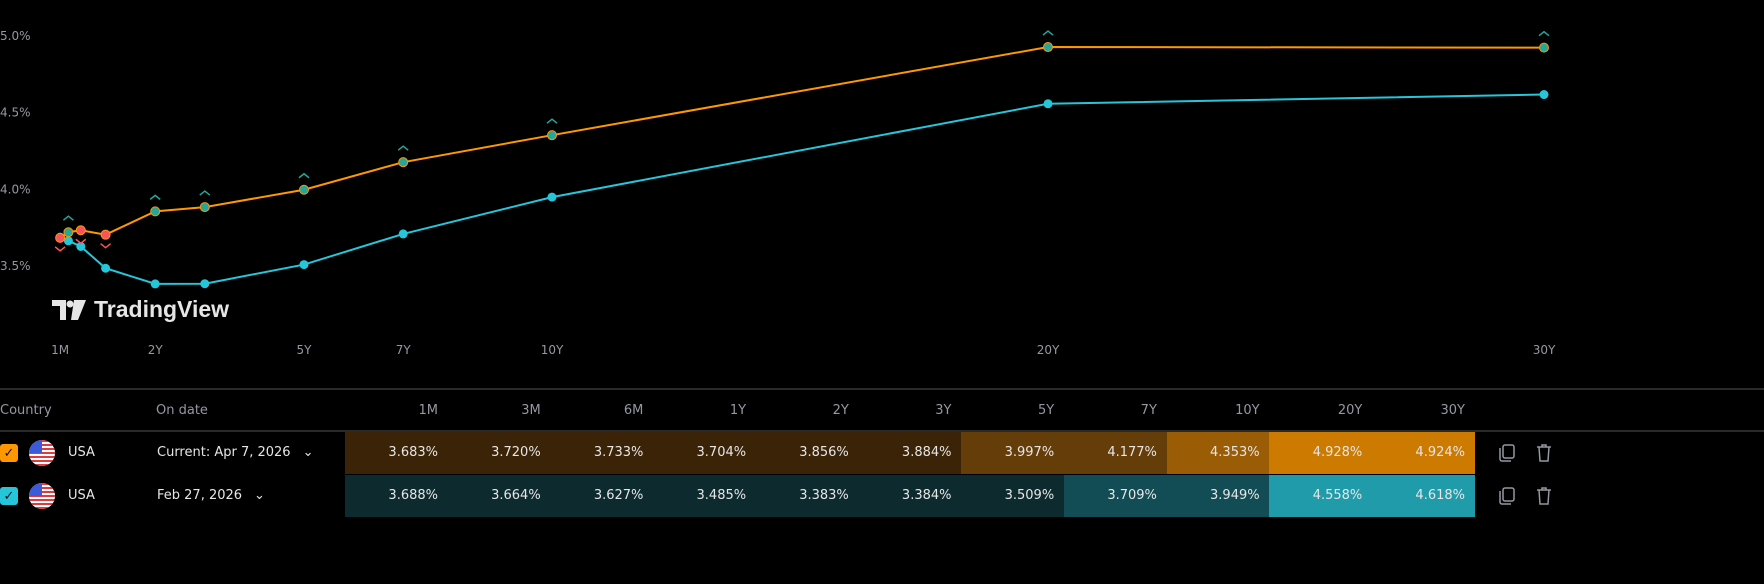 This screenshot has height=584, width=1764. I want to click on yield-cell: 3.709%, so click(1115, 496).